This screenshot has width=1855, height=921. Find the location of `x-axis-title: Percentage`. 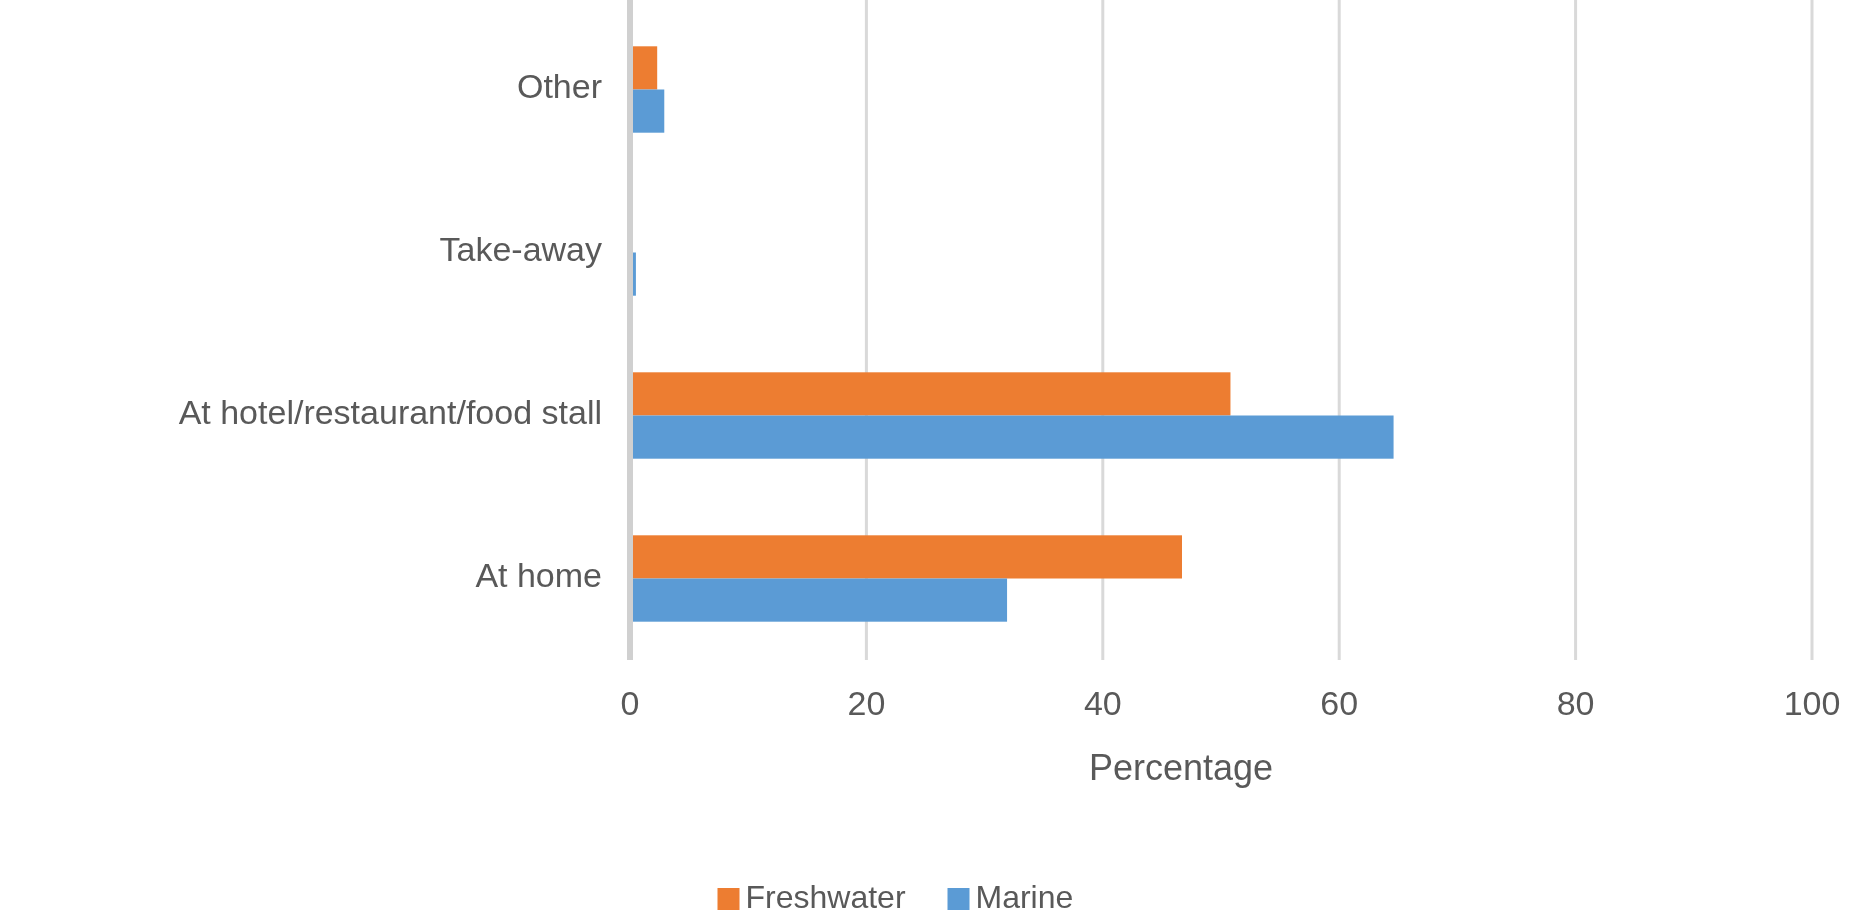

x-axis-title: Percentage is located at coordinates (1181, 767).